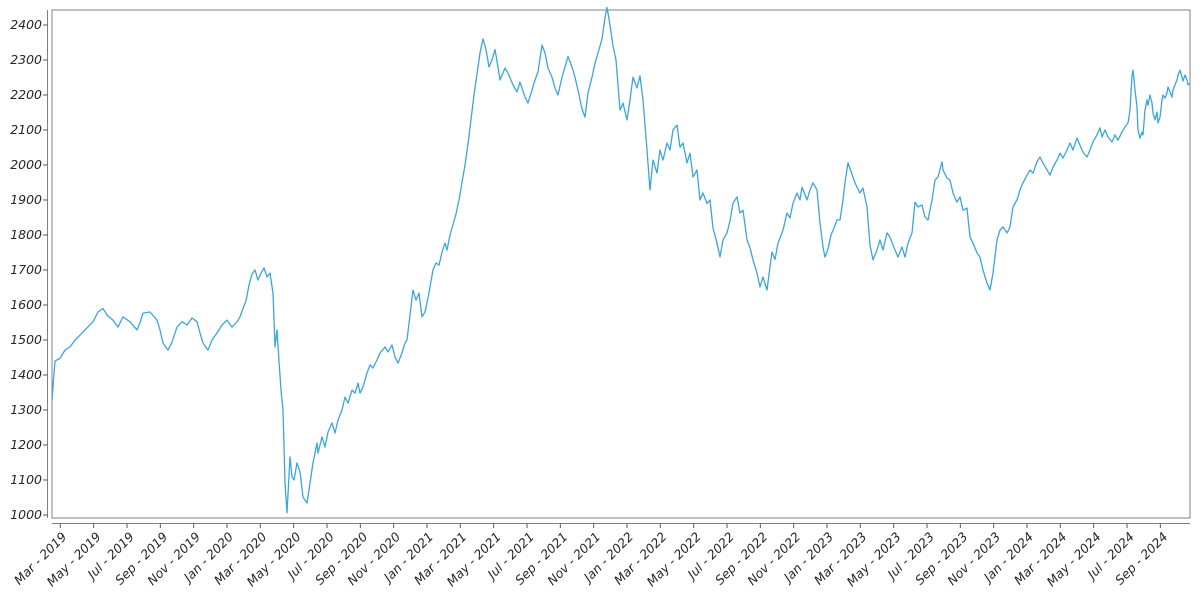 This screenshot has width=1200, height=600. What do you see at coordinates (26, 199) in the screenshot?
I see `y-tick-label: 1900` at bounding box center [26, 199].